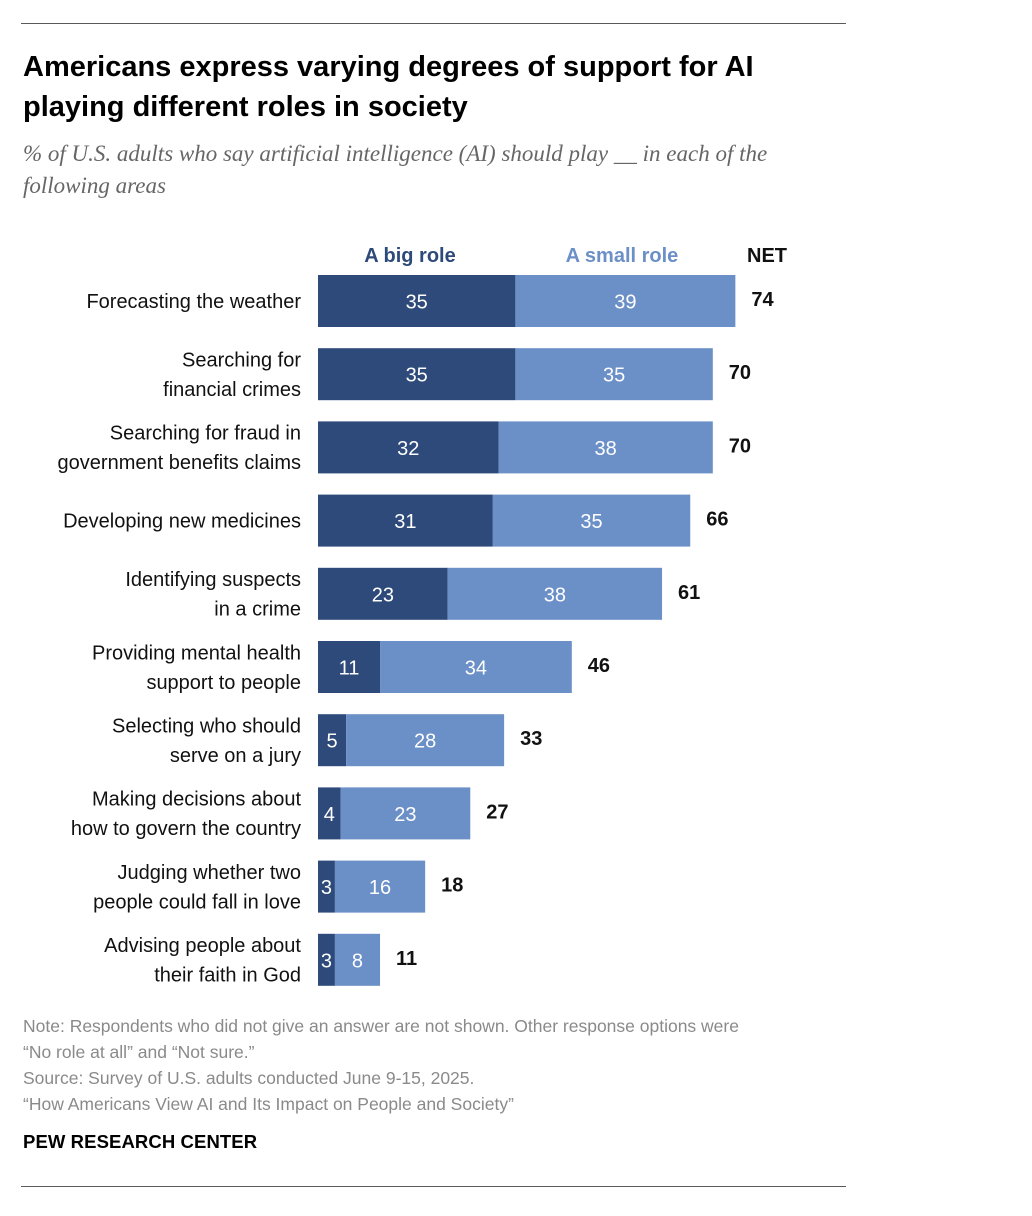 This screenshot has width=1032, height=1216. Describe the element at coordinates (213, 580) in the screenshot. I see `category-label: Identifying suspects` at that location.